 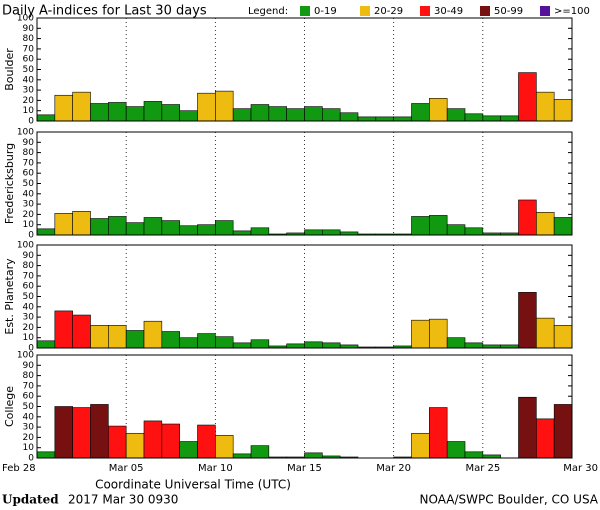 What do you see at coordinates (215, 468) in the screenshot?
I see `x-tick-label: Mar 10` at bounding box center [215, 468].